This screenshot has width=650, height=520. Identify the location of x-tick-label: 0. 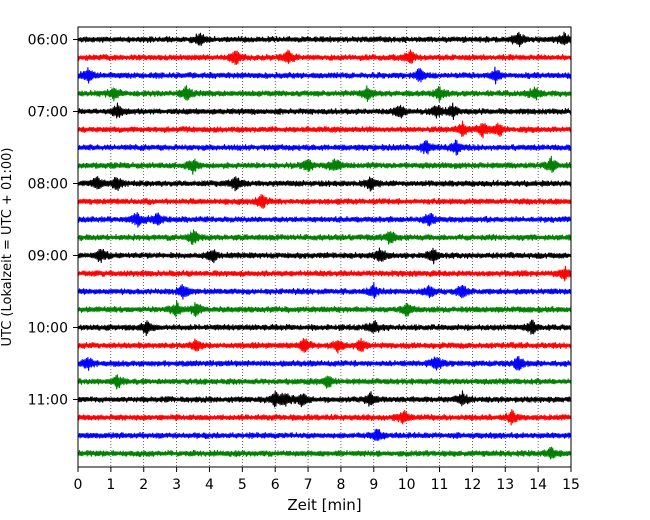
(78, 485).